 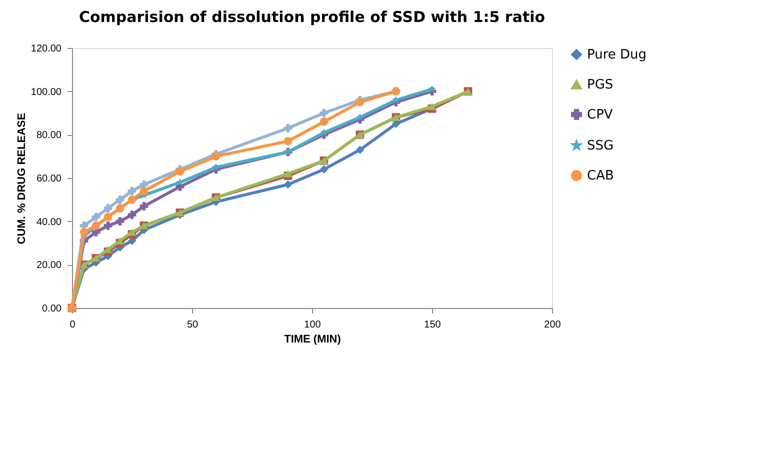 What do you see at coordinates (617, 55) in the screenshot?
I see `legend-label: Pure Dug` at bounding box center [617, 55].